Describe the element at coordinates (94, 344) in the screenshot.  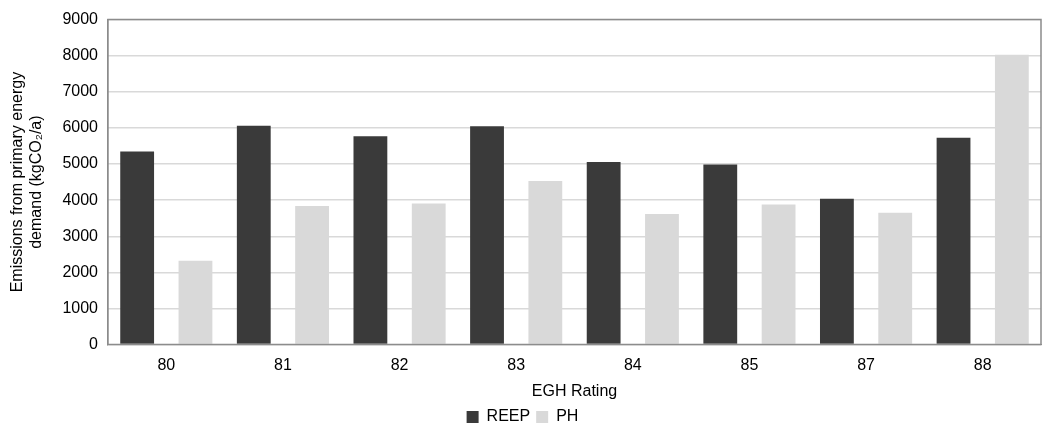
I see `y-tick-label: 0` at that location.